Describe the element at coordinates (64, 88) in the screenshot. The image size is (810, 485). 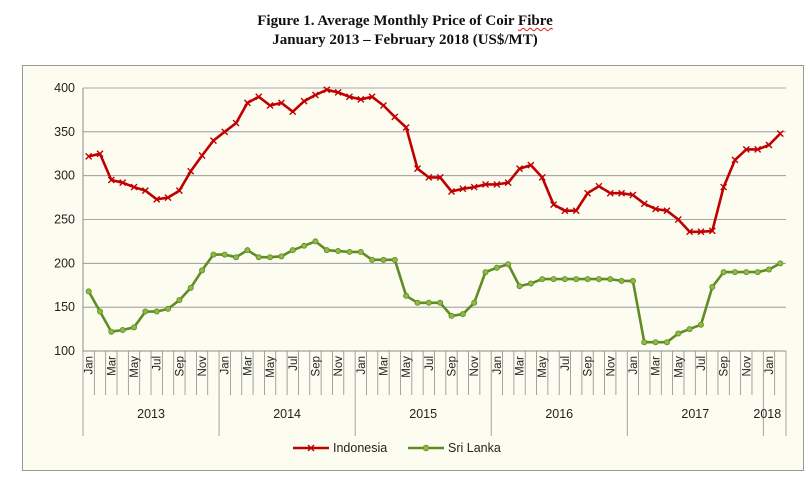
I see `y-tick-label: 400` at that location.